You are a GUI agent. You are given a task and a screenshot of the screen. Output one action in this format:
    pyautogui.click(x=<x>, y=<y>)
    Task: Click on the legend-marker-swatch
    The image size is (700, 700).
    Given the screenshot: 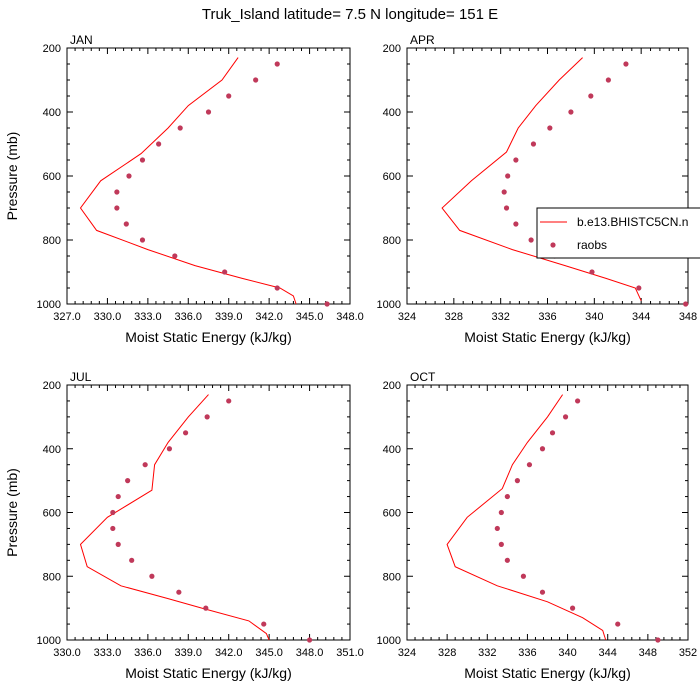 What is the action you would take?
    pyautogui.click(x=553, y=245)
    